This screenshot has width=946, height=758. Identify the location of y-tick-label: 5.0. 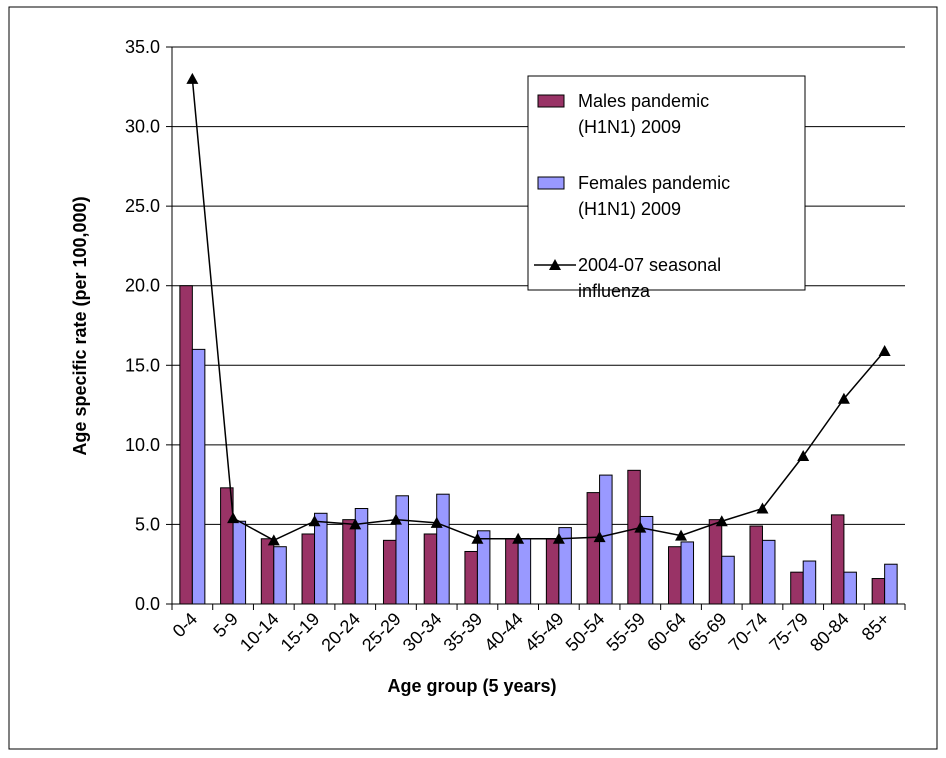
(147, 524).